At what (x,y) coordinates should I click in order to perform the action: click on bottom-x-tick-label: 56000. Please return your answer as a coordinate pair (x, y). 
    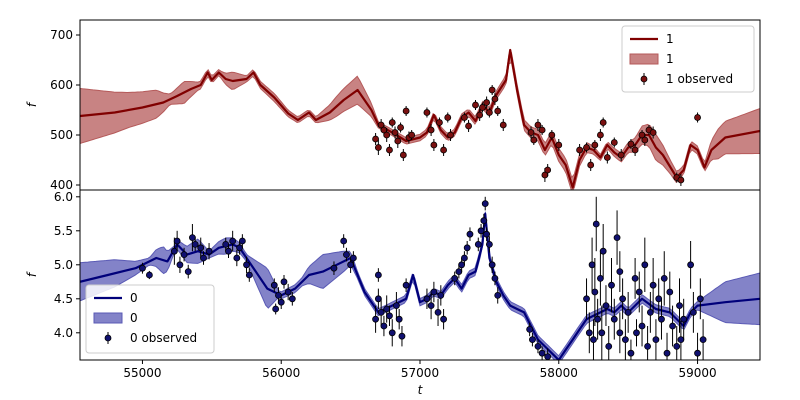
    Looking at the image, I should click on (281, 373).